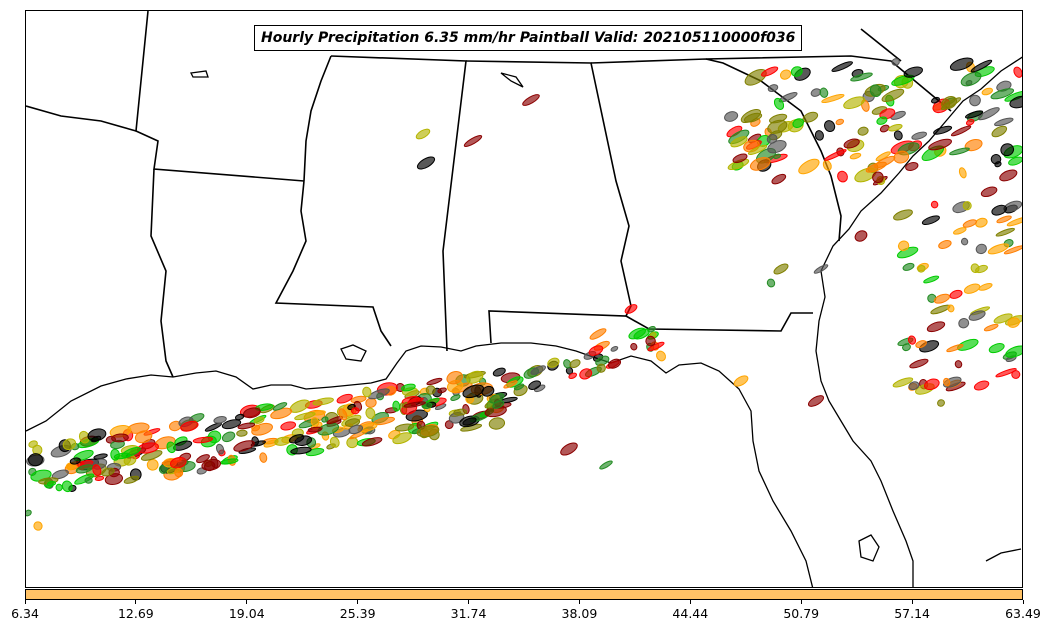 Image resolution: width=1053 pixels, height=633 pixels. Describe the element at coordinates (25, 613) in the screenshot. I see `colorbar-tick-label: 6.34` at that location.